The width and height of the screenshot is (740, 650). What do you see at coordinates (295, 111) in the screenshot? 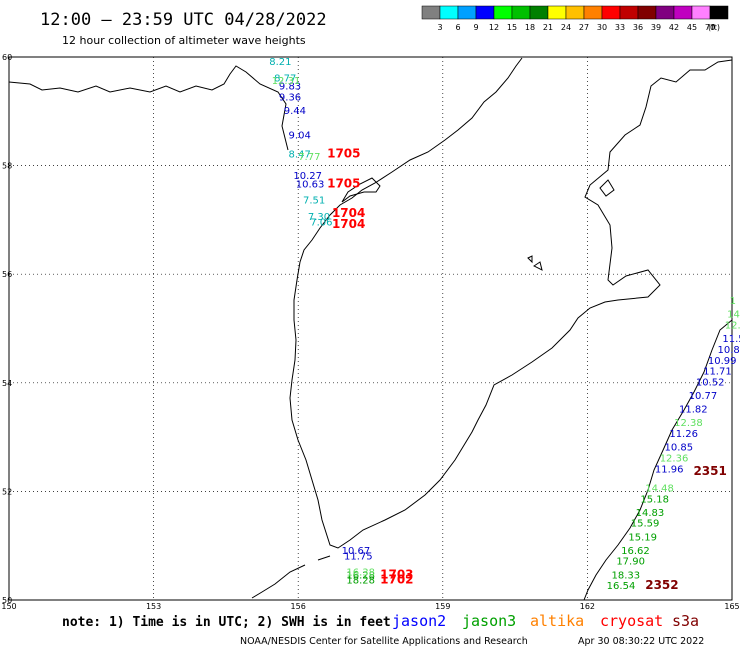
I see `wave-height-value: 9.44` at bounding box center [295, 111].